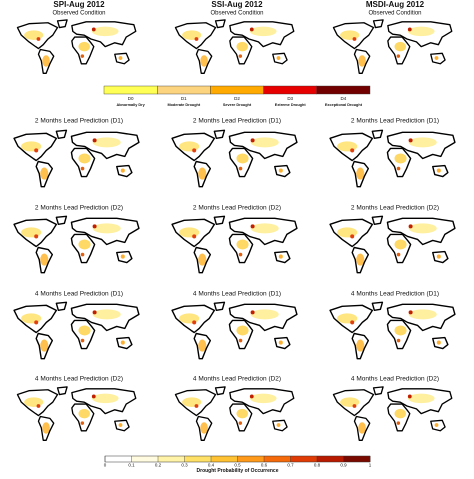 This screenshot has height=479, width=474. What do you see at coordinates (264, 465) in the screenshot?
I see `colorbar-tick-label: 0.6` at bounding box center [264, 465].